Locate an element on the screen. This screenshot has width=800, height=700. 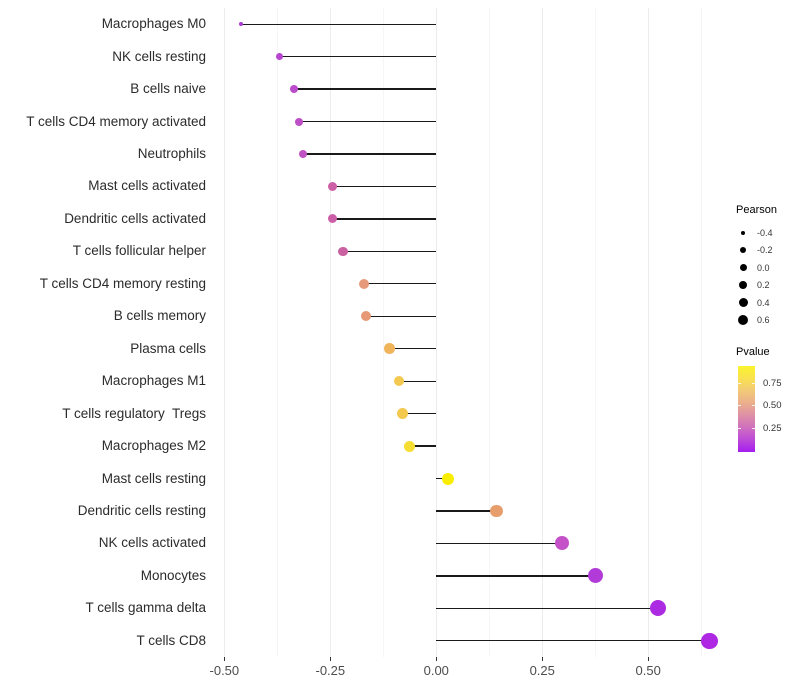
pearson-legend-entry: 0.2 is located at coordinates (767, 286).